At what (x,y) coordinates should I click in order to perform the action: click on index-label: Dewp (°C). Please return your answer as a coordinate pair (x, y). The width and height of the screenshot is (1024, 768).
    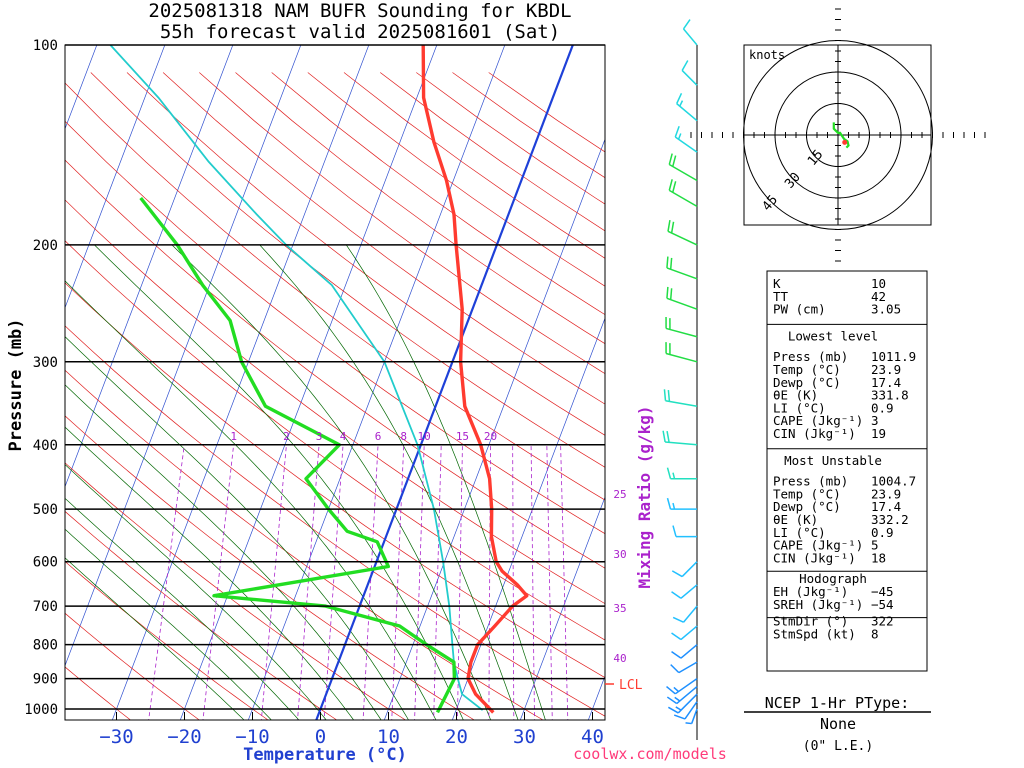
    Looking at the image, I should click on (807, 506).